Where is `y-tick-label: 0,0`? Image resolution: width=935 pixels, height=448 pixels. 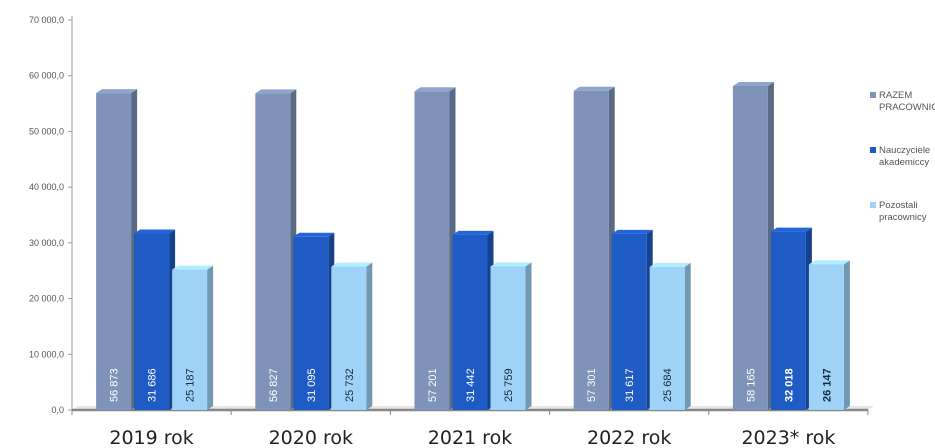
y-tick-label: 0,0 is located at coordinates (57, 410).